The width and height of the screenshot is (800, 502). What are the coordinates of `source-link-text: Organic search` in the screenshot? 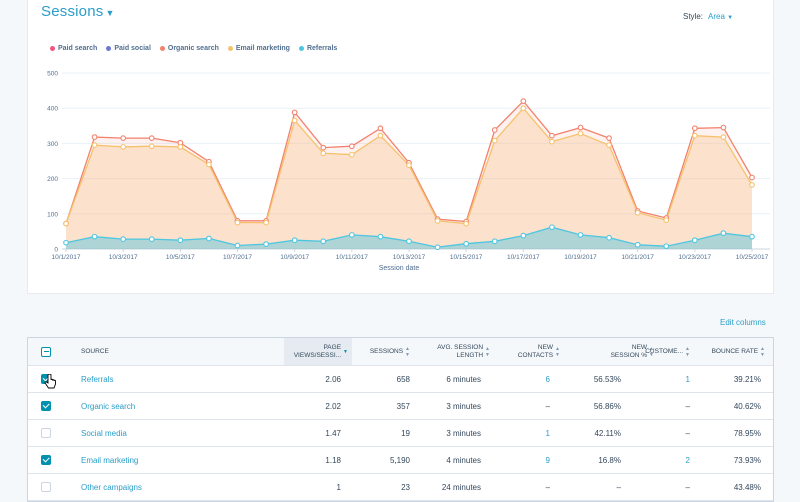 It's located at (108, 406).